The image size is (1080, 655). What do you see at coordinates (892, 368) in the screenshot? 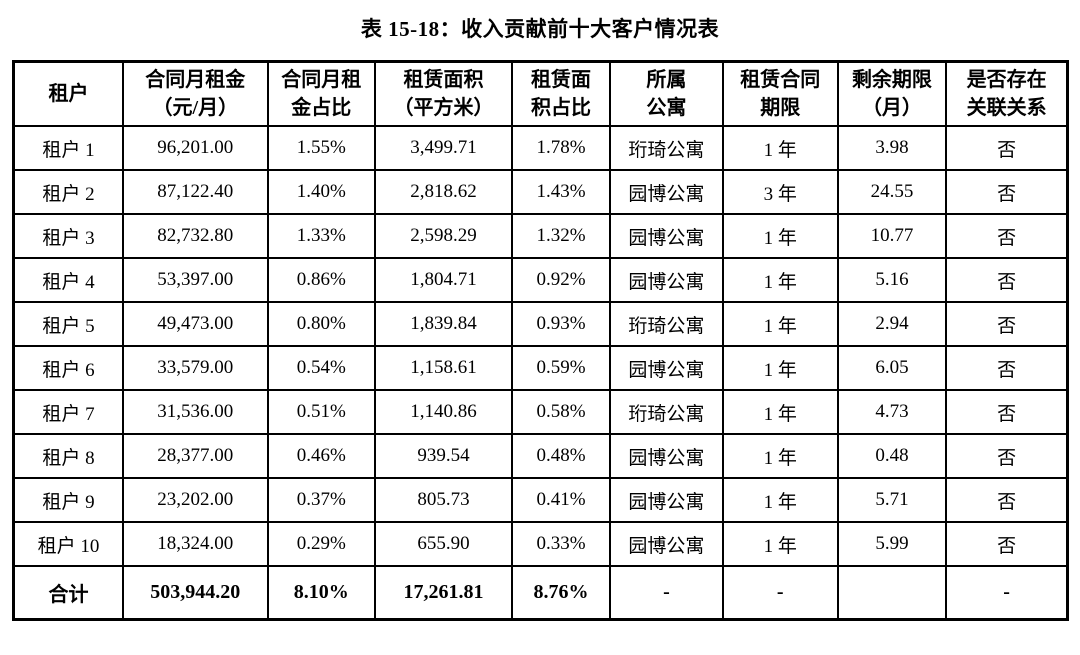
I see `table-cell: 6.05` at bounding box center [892, 368].